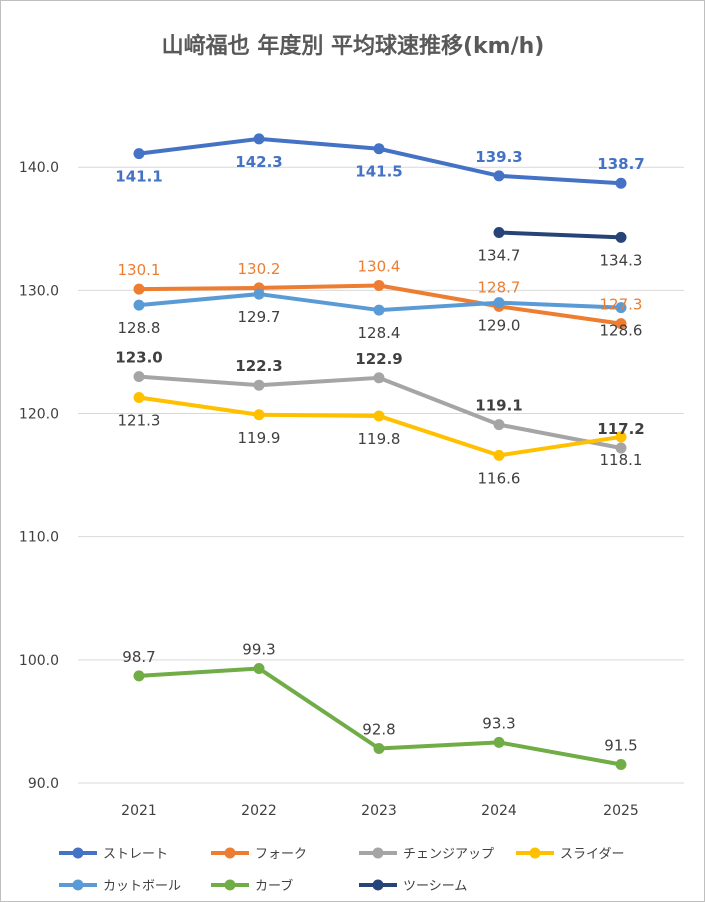 This screenshot has width=705, height=902. I want to click on y-tick-label: 110.0, so click(39, 538).